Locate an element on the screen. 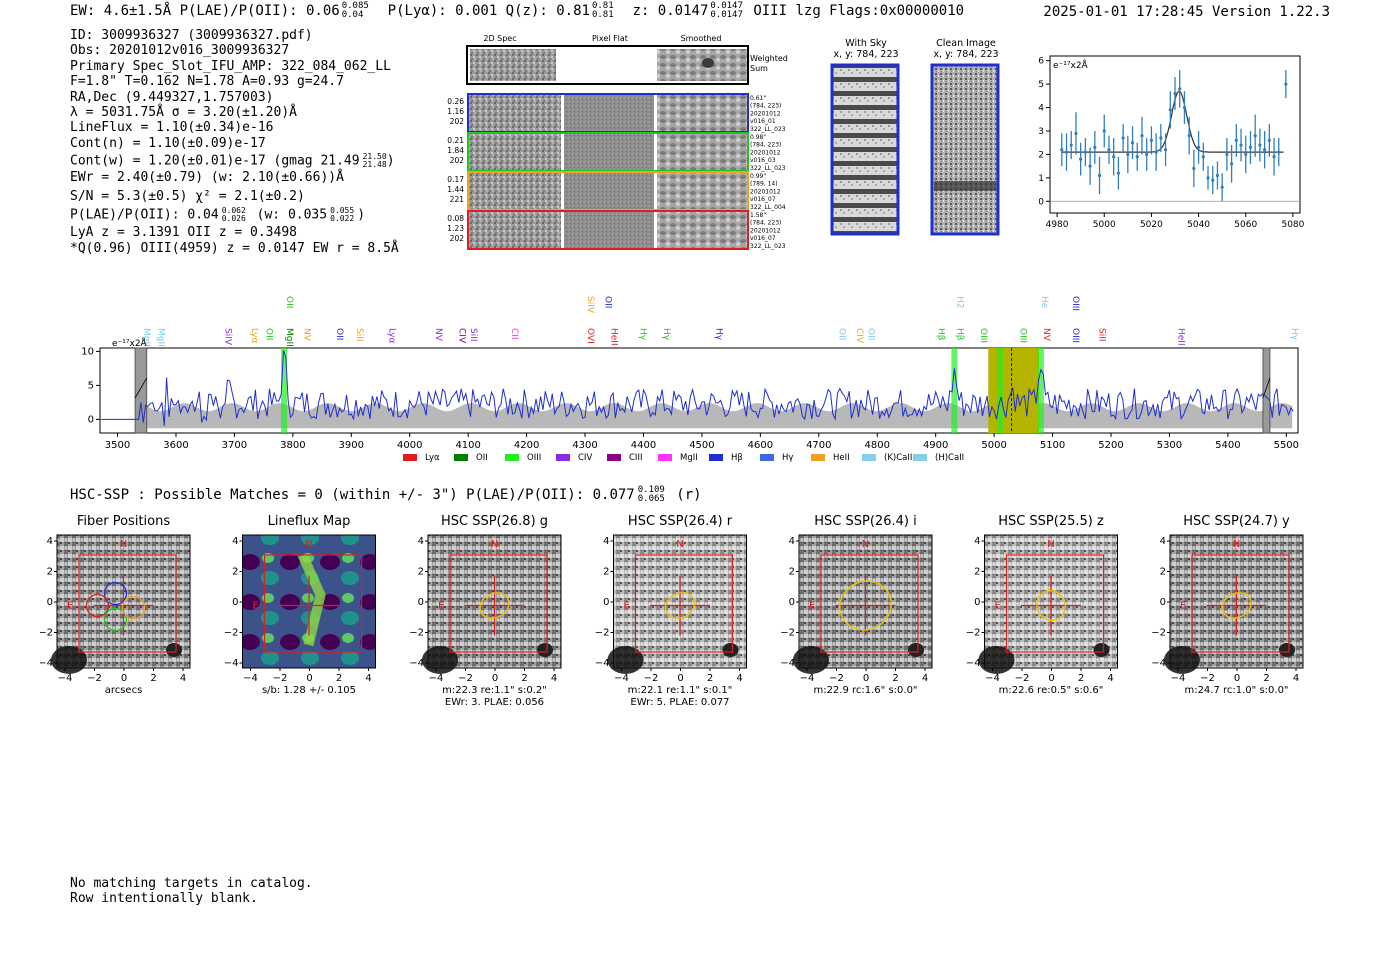 Image resolution: width=1400 pixels, height=953 pixels. cutout-left-label: 1.44 is located at coordinates (455, 189).